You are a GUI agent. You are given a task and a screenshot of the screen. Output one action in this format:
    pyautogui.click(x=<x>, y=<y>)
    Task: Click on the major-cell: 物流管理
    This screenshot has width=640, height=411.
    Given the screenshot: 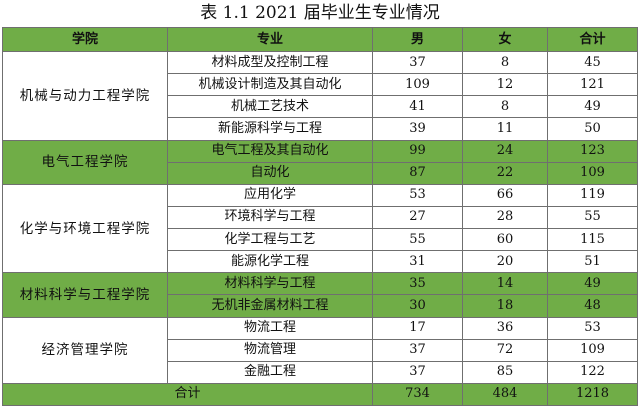 What is the action you would take?
    pyautogui.click(x=270, y=350)
    